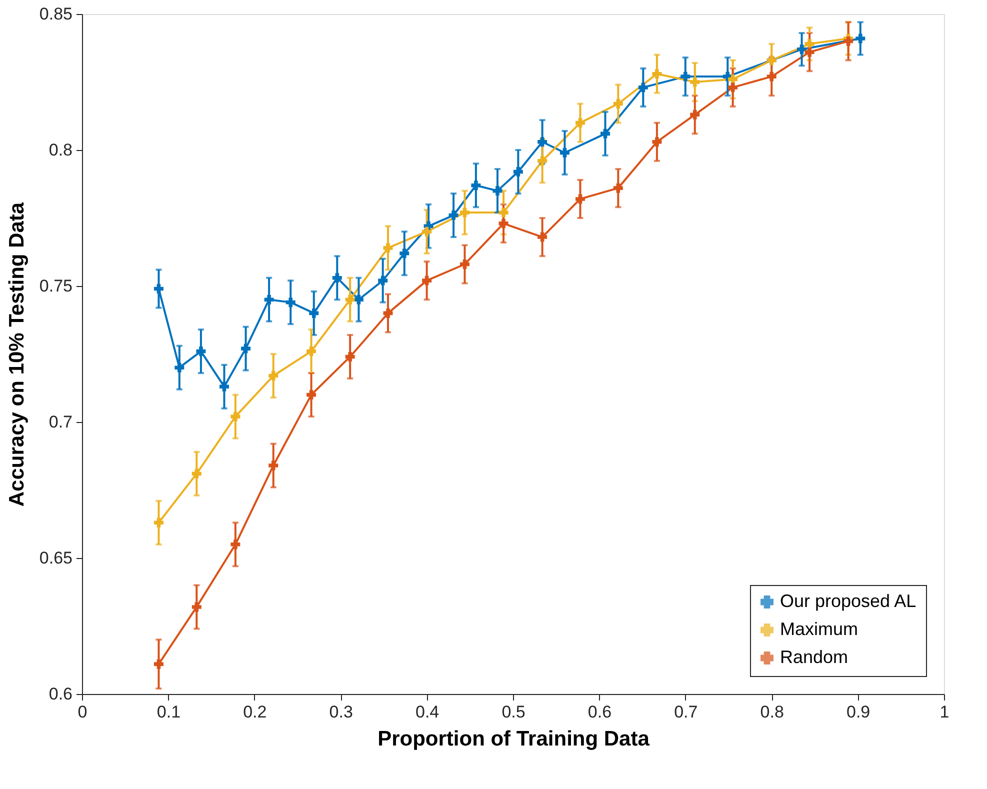 The height and width of the screenshot is (789, 987). What do you see at coordinates (168, 712) in the screenshot?
I see `x-tick-label: 0.1` at bounding box center [168, 712].